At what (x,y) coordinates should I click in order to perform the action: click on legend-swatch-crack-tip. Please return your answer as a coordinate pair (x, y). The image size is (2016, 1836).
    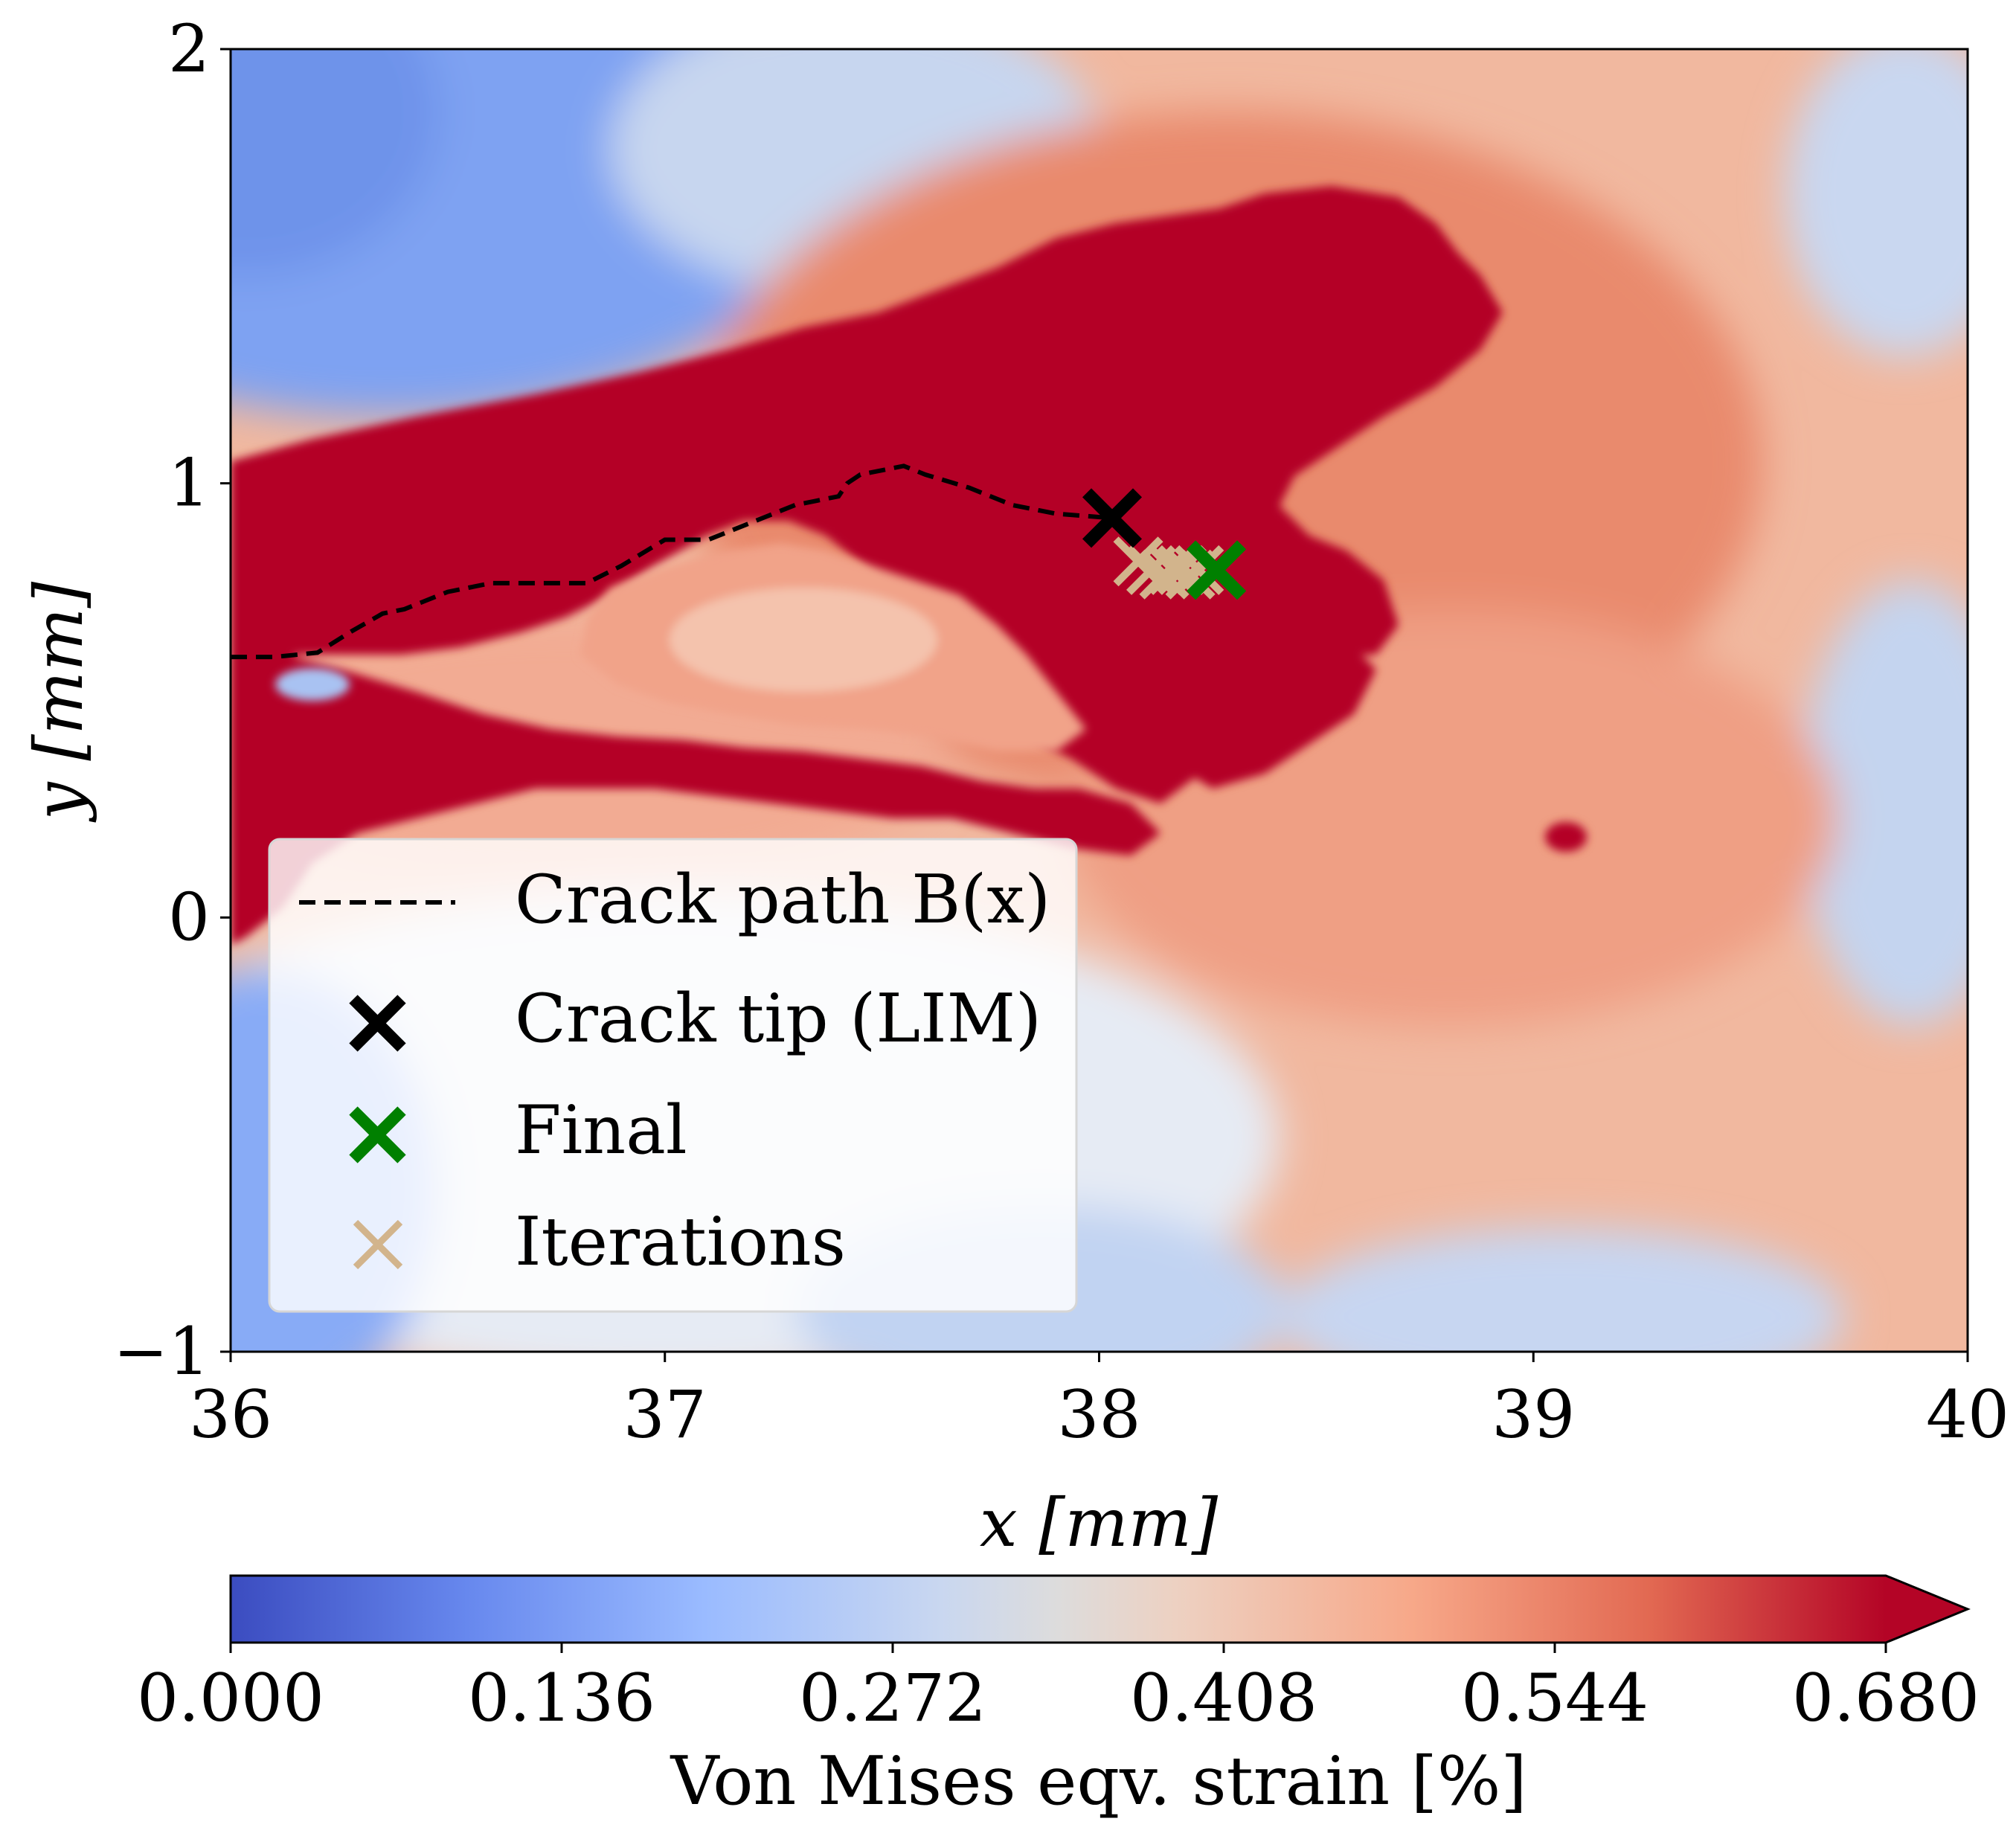
    Looking at the image, I should click on (378, 1023).